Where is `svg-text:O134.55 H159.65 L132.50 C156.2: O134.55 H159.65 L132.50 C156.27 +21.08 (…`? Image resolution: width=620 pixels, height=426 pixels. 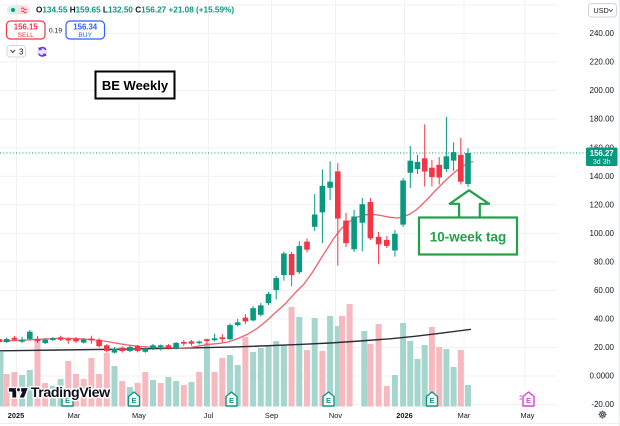 svg-text:O134.55 H159.65 L132.50 C156.2: O134.55 H159.65 L132.50 C156.27 +21.08 (… is located at coordinates (135, 9).